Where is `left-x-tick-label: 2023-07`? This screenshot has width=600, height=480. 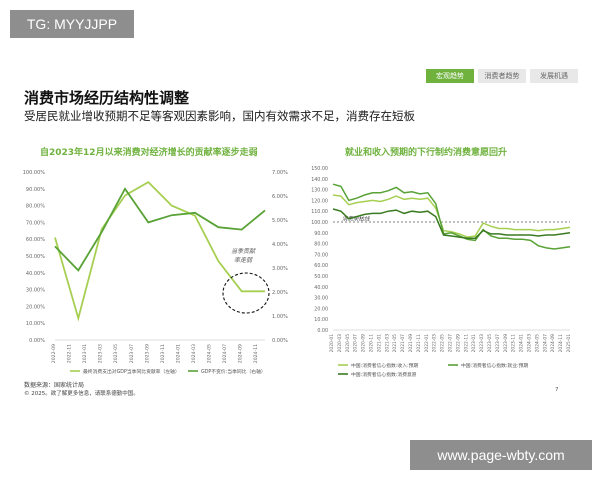
left-x-tick-label: 2023-07 is located at coordinates (132, 353).